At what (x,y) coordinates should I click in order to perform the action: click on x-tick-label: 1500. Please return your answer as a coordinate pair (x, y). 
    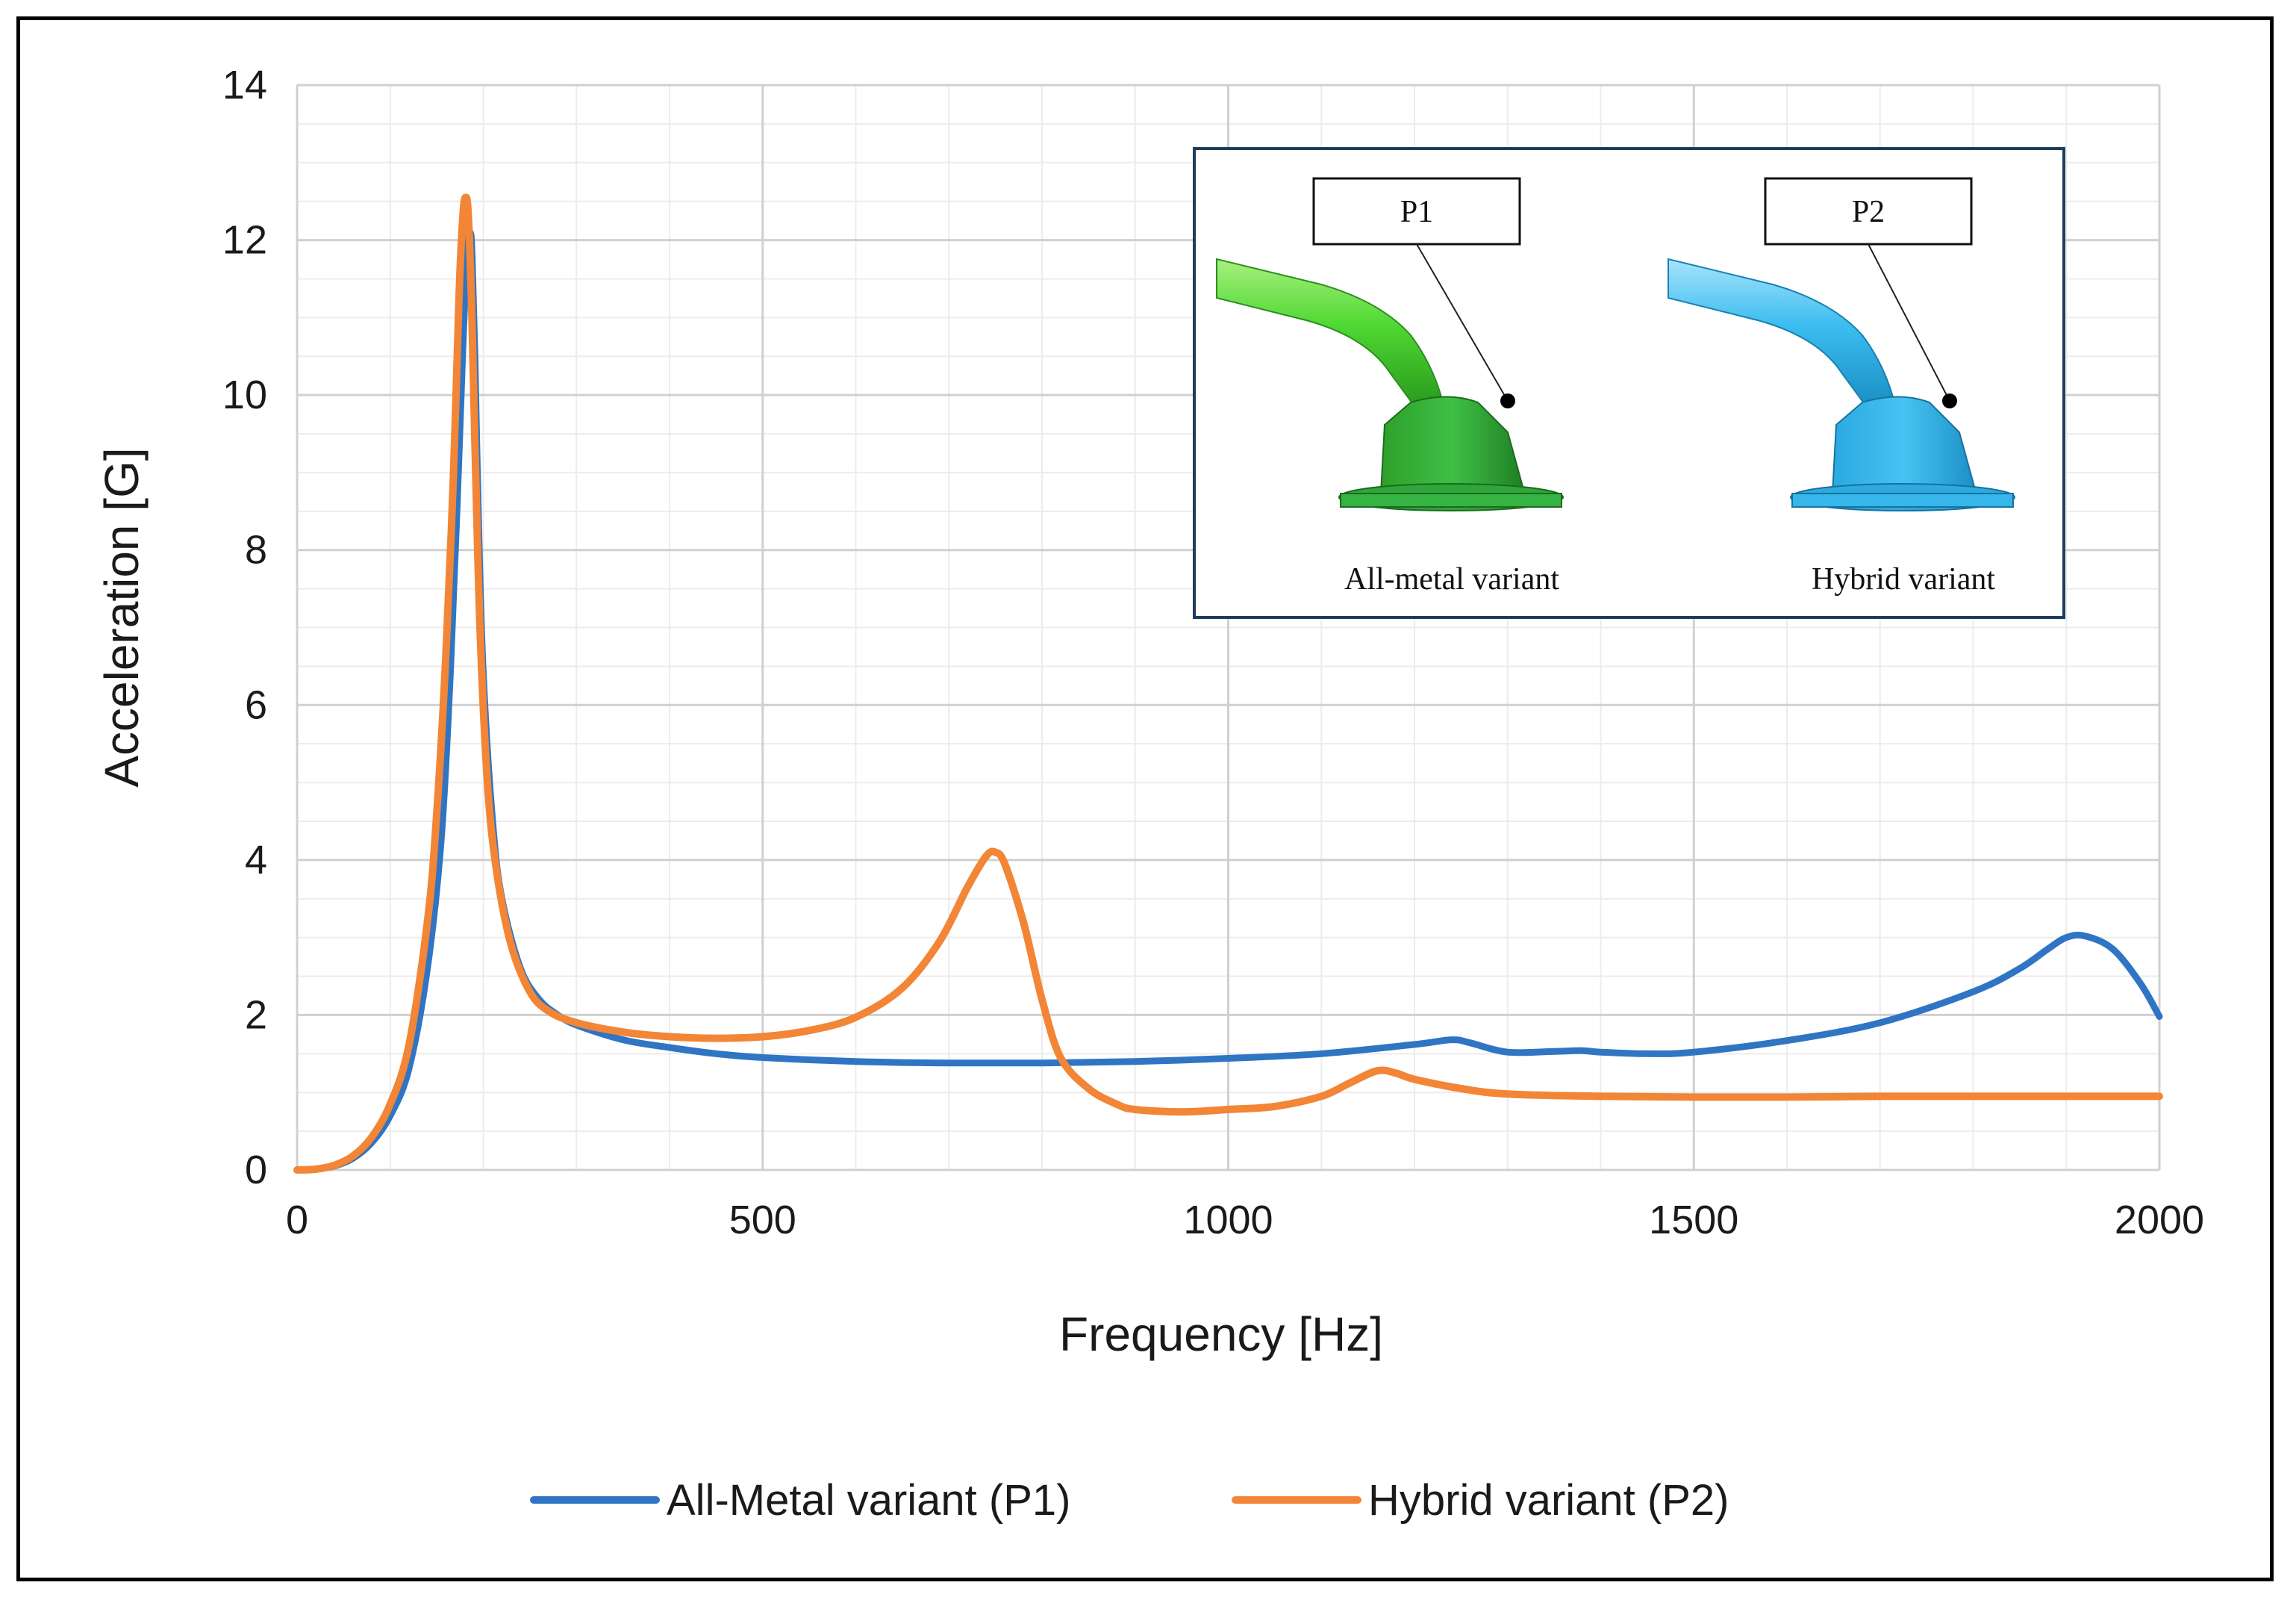
    Looking at the image, I should click on (1693, 1220).